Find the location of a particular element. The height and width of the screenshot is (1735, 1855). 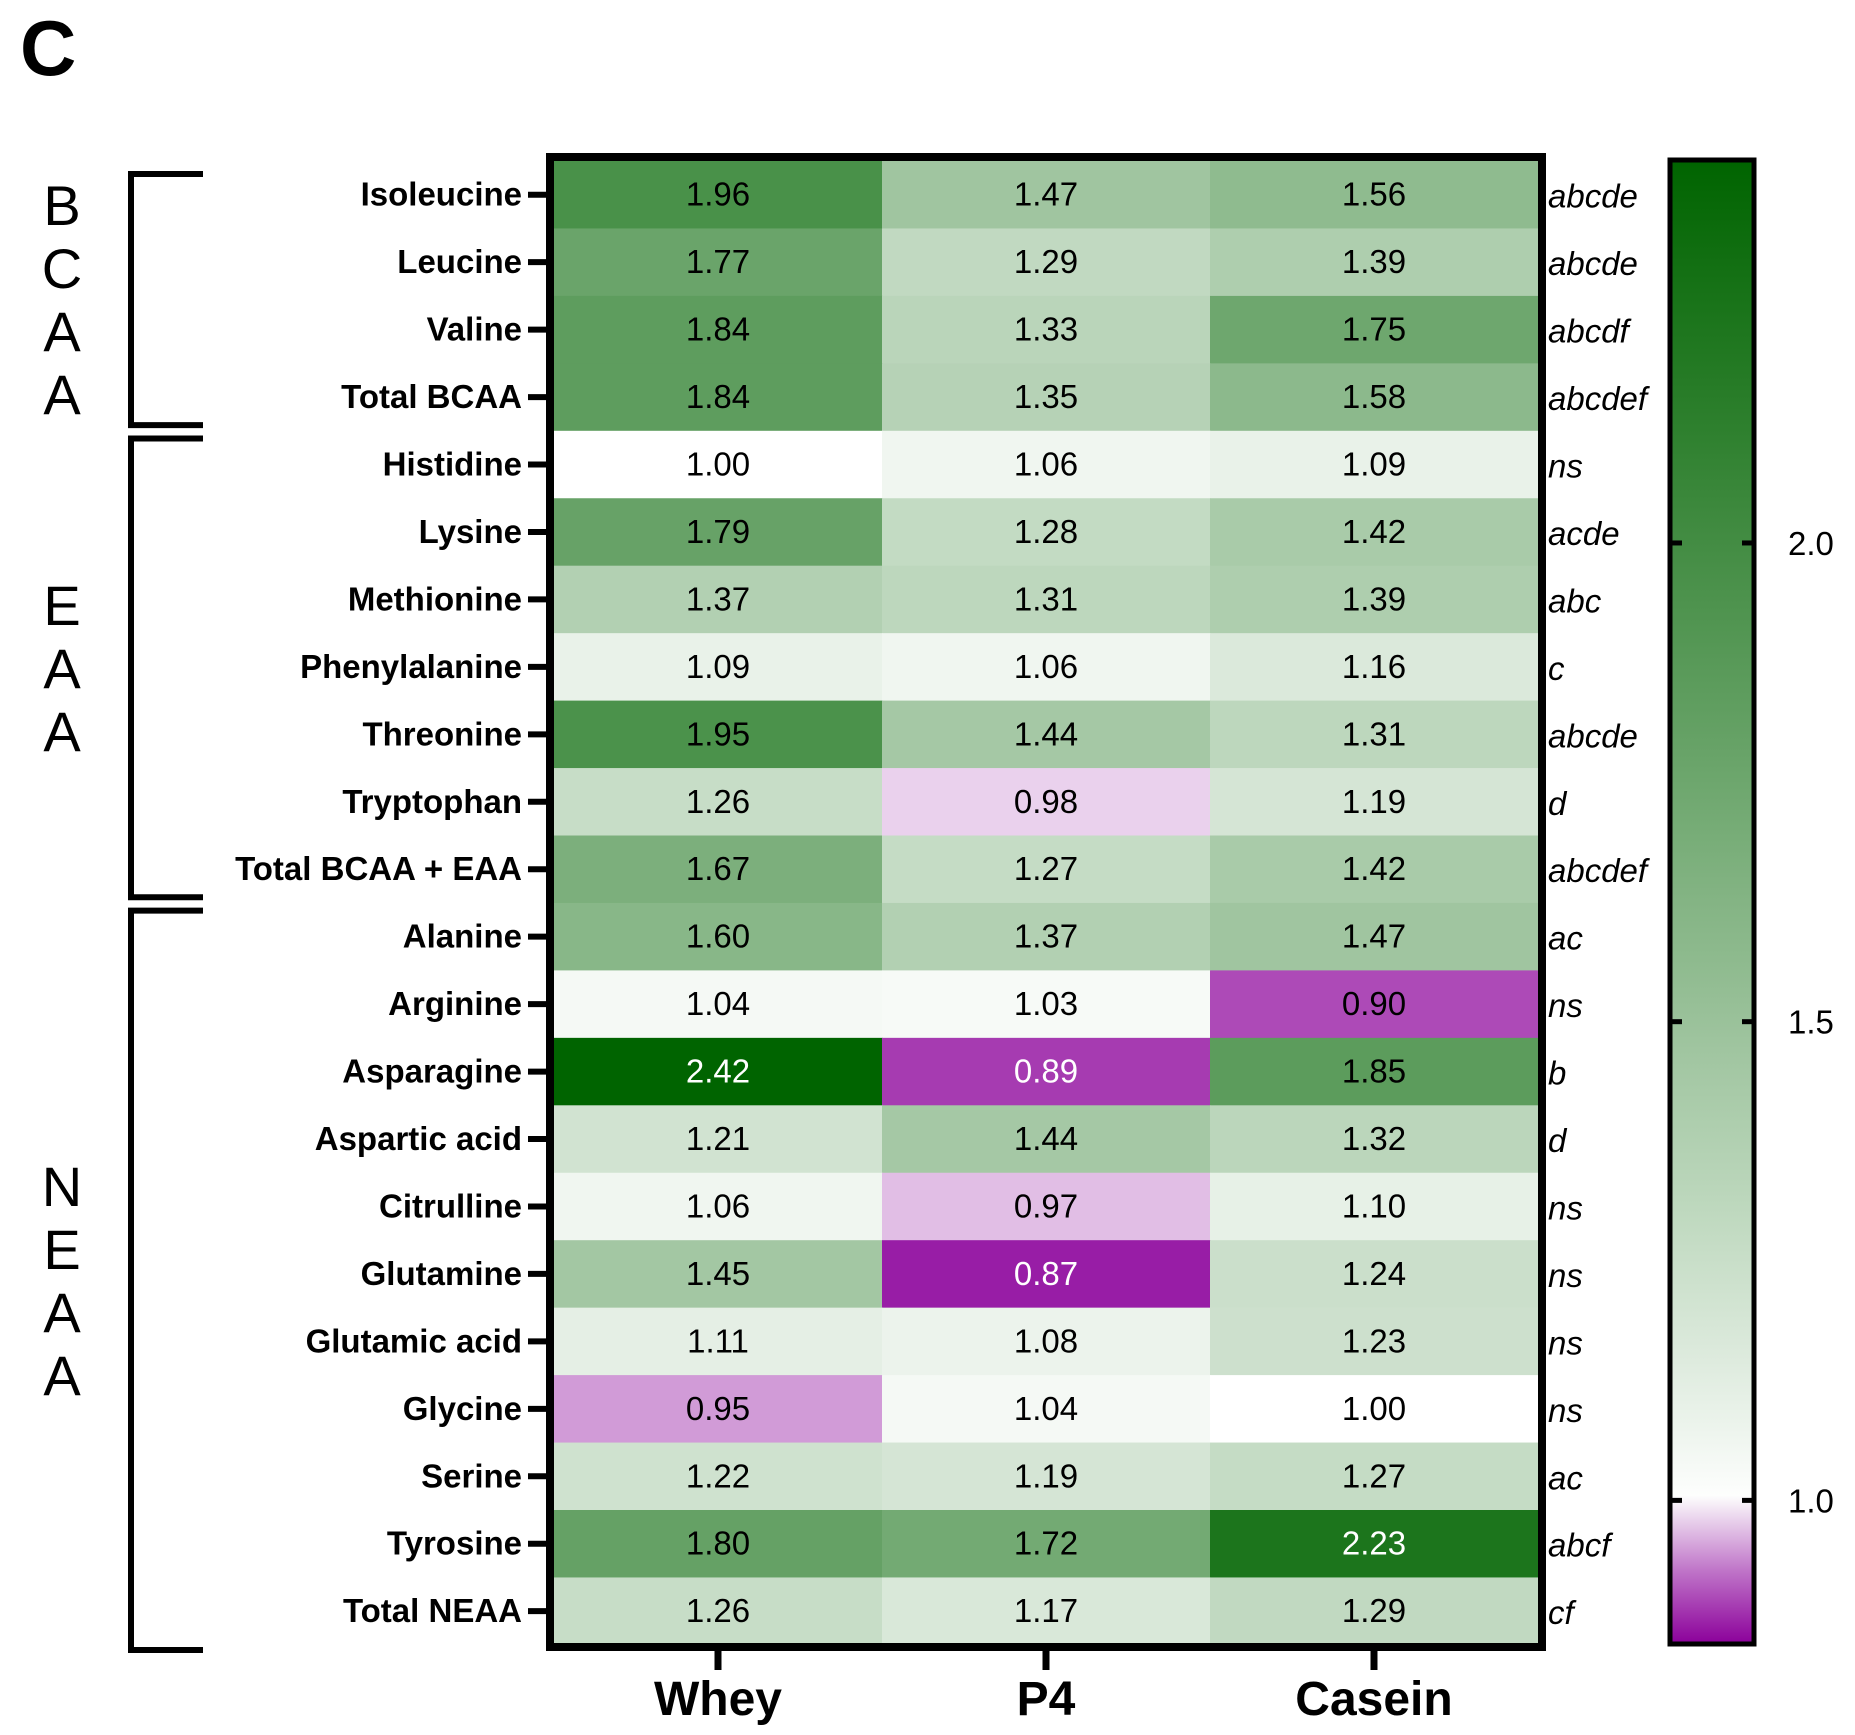

cell-value-label: 1.27 is located at coordinates (1374, 1475).